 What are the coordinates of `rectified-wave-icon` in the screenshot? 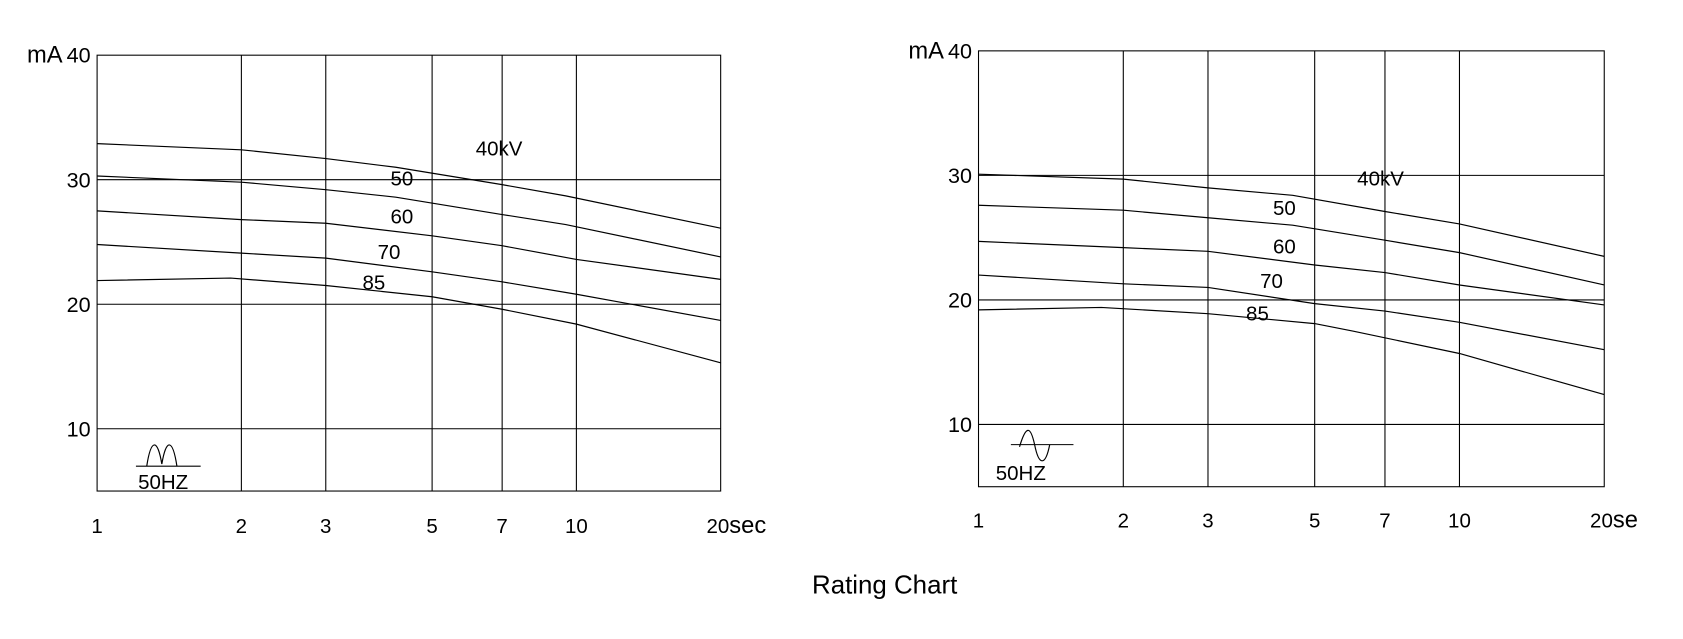 It's located at (162, 455).